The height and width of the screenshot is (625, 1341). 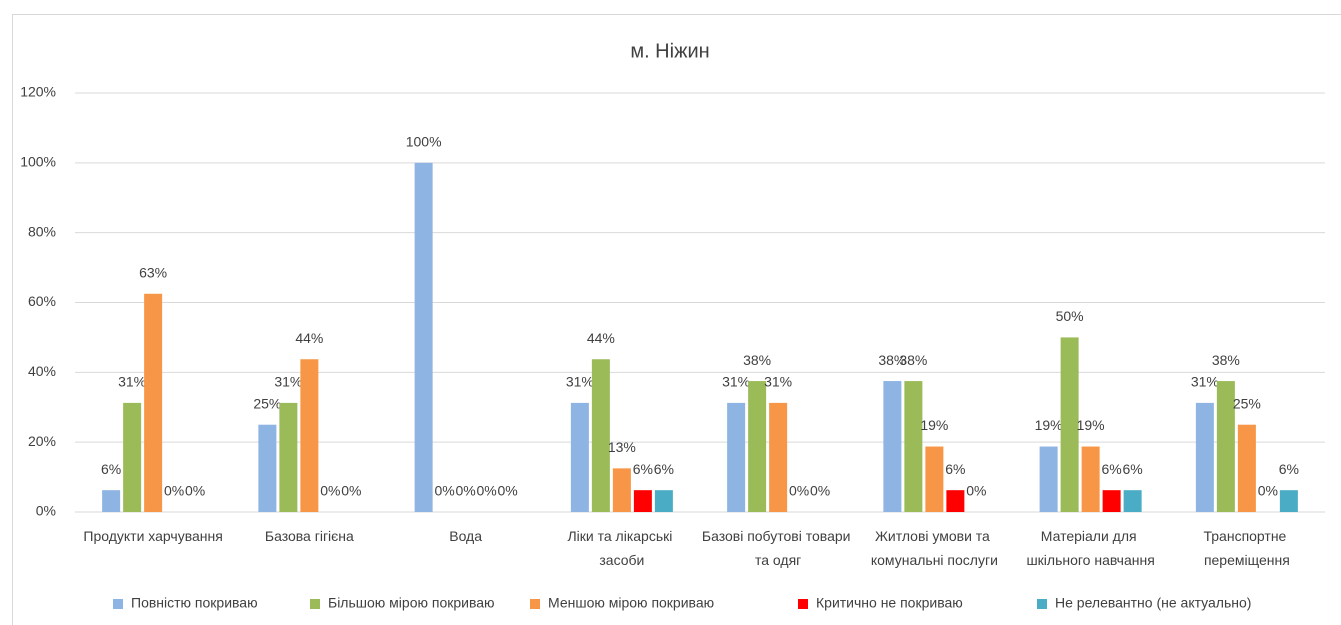 I want to click on y-tick-label: 120%, so click(x=38, y=92).